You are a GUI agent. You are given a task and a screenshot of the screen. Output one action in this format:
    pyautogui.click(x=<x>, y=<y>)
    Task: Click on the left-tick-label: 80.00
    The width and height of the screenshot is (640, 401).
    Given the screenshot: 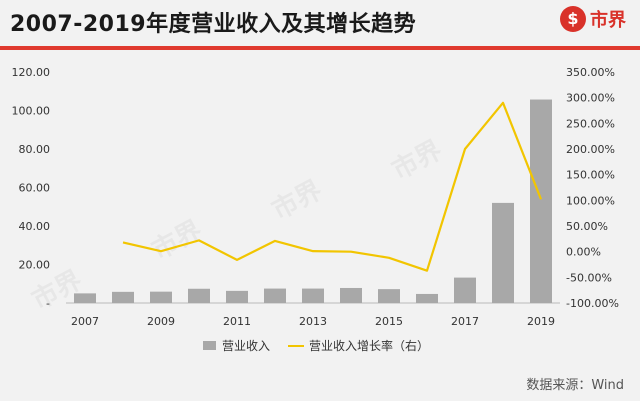 What is the action you would take?
    pyautogui.click(x=35, y=149)
    